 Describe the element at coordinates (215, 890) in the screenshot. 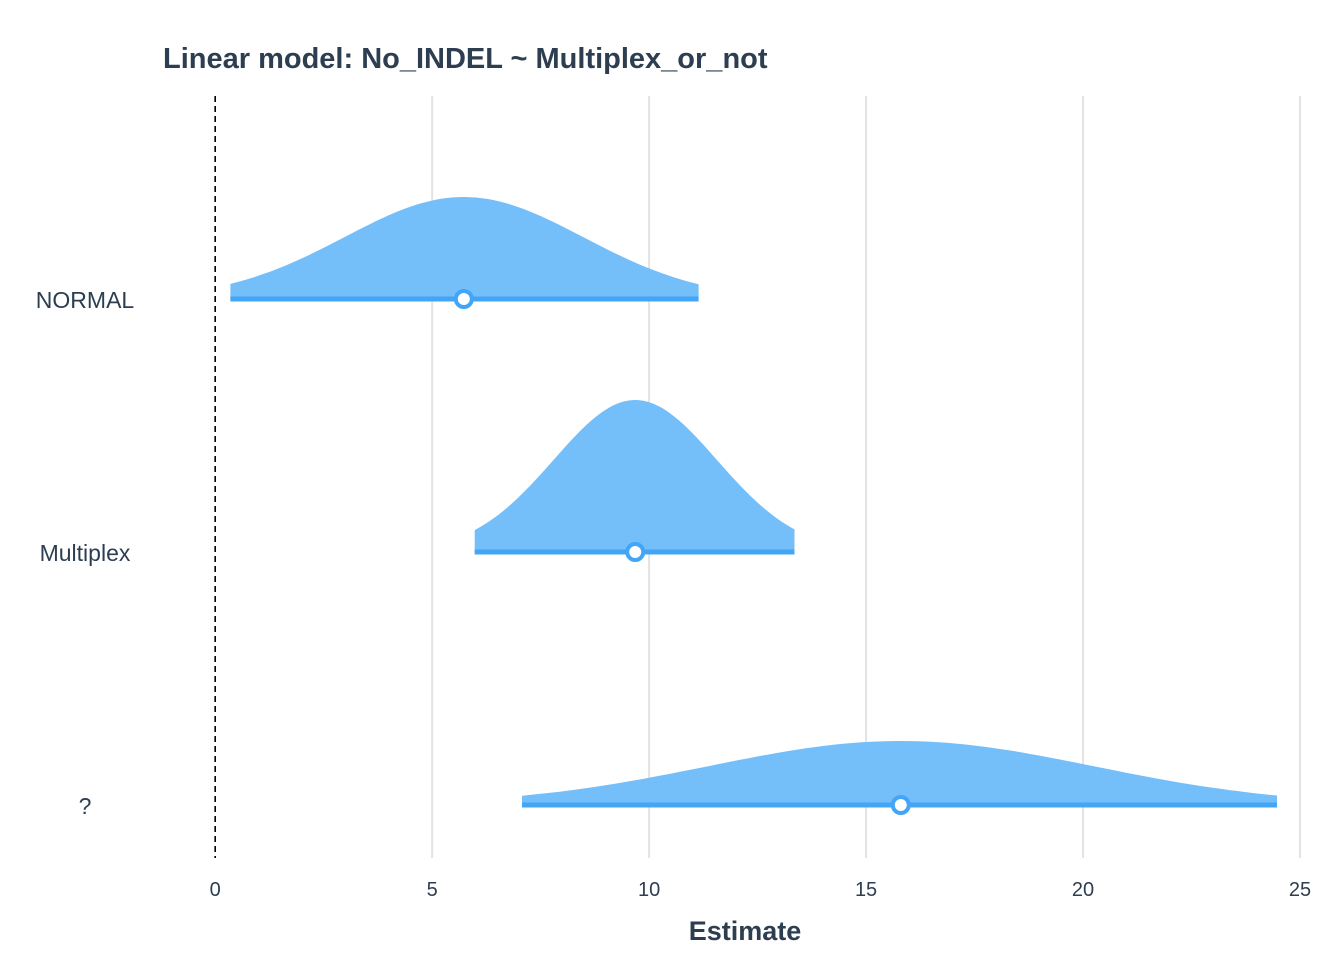

I see `x-tick-label: 0` at that location.